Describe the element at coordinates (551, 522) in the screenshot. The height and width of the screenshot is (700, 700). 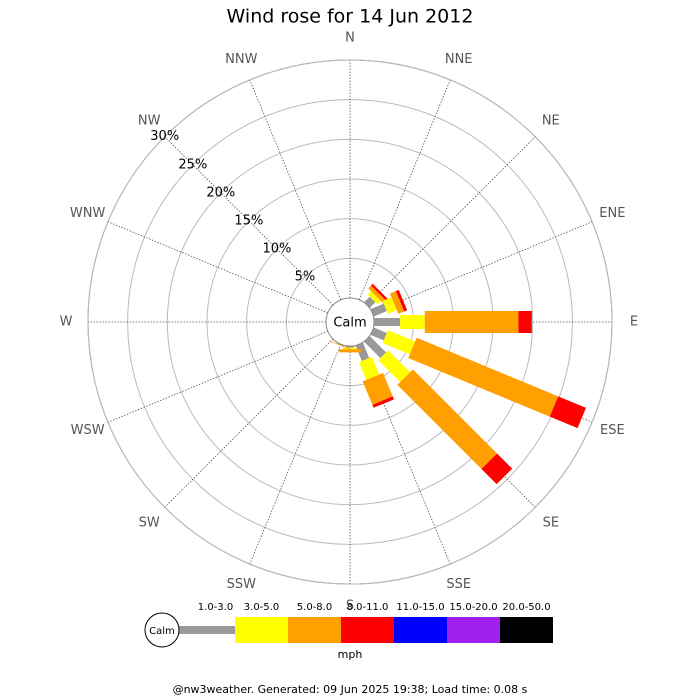
I see `direction-label: SE` at that location.